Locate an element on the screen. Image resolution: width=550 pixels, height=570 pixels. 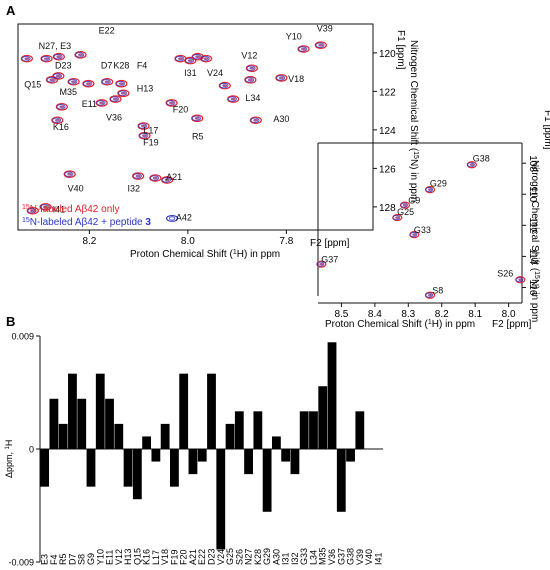
bar-chart-y-ticks: 0.009 0 -0.009 is located at coordinates (24, 450).